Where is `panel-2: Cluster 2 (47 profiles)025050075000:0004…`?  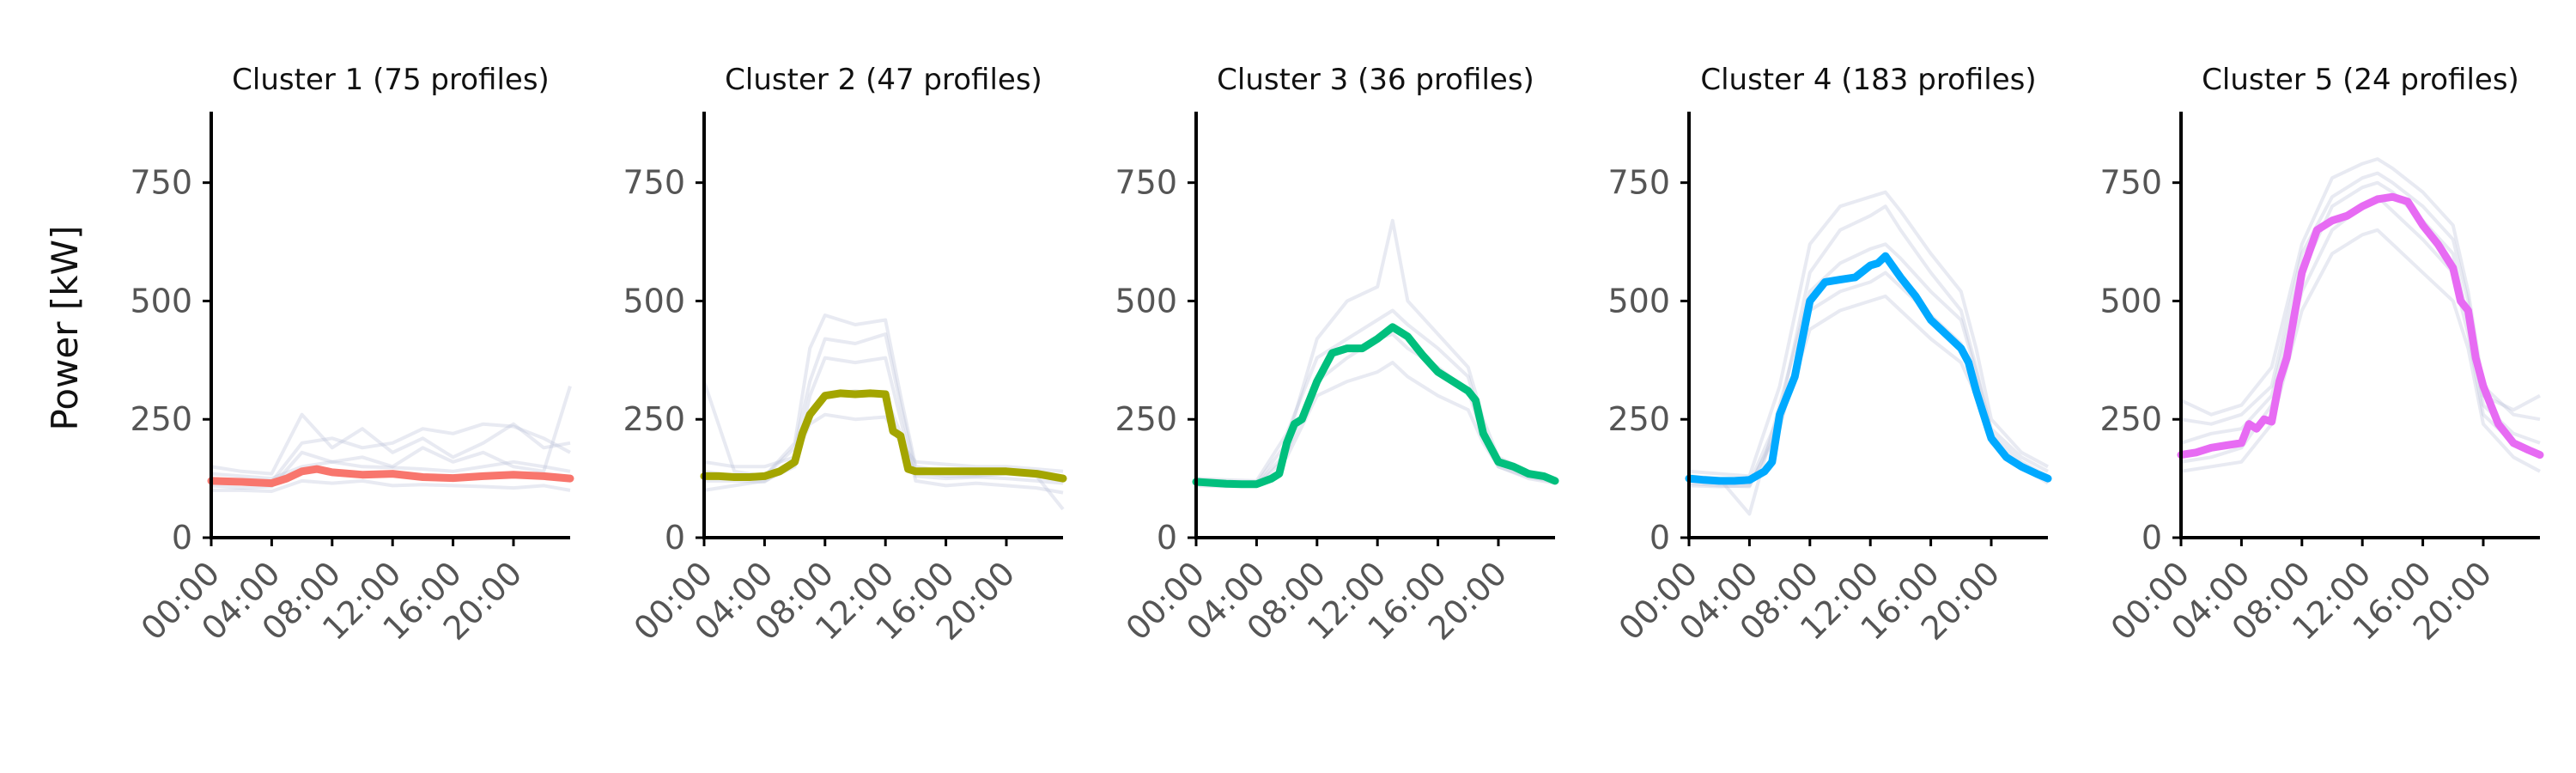 panel-2: Cluster 2 (47 profiles)025050075000:0004… is located at coordinates (845, 355).